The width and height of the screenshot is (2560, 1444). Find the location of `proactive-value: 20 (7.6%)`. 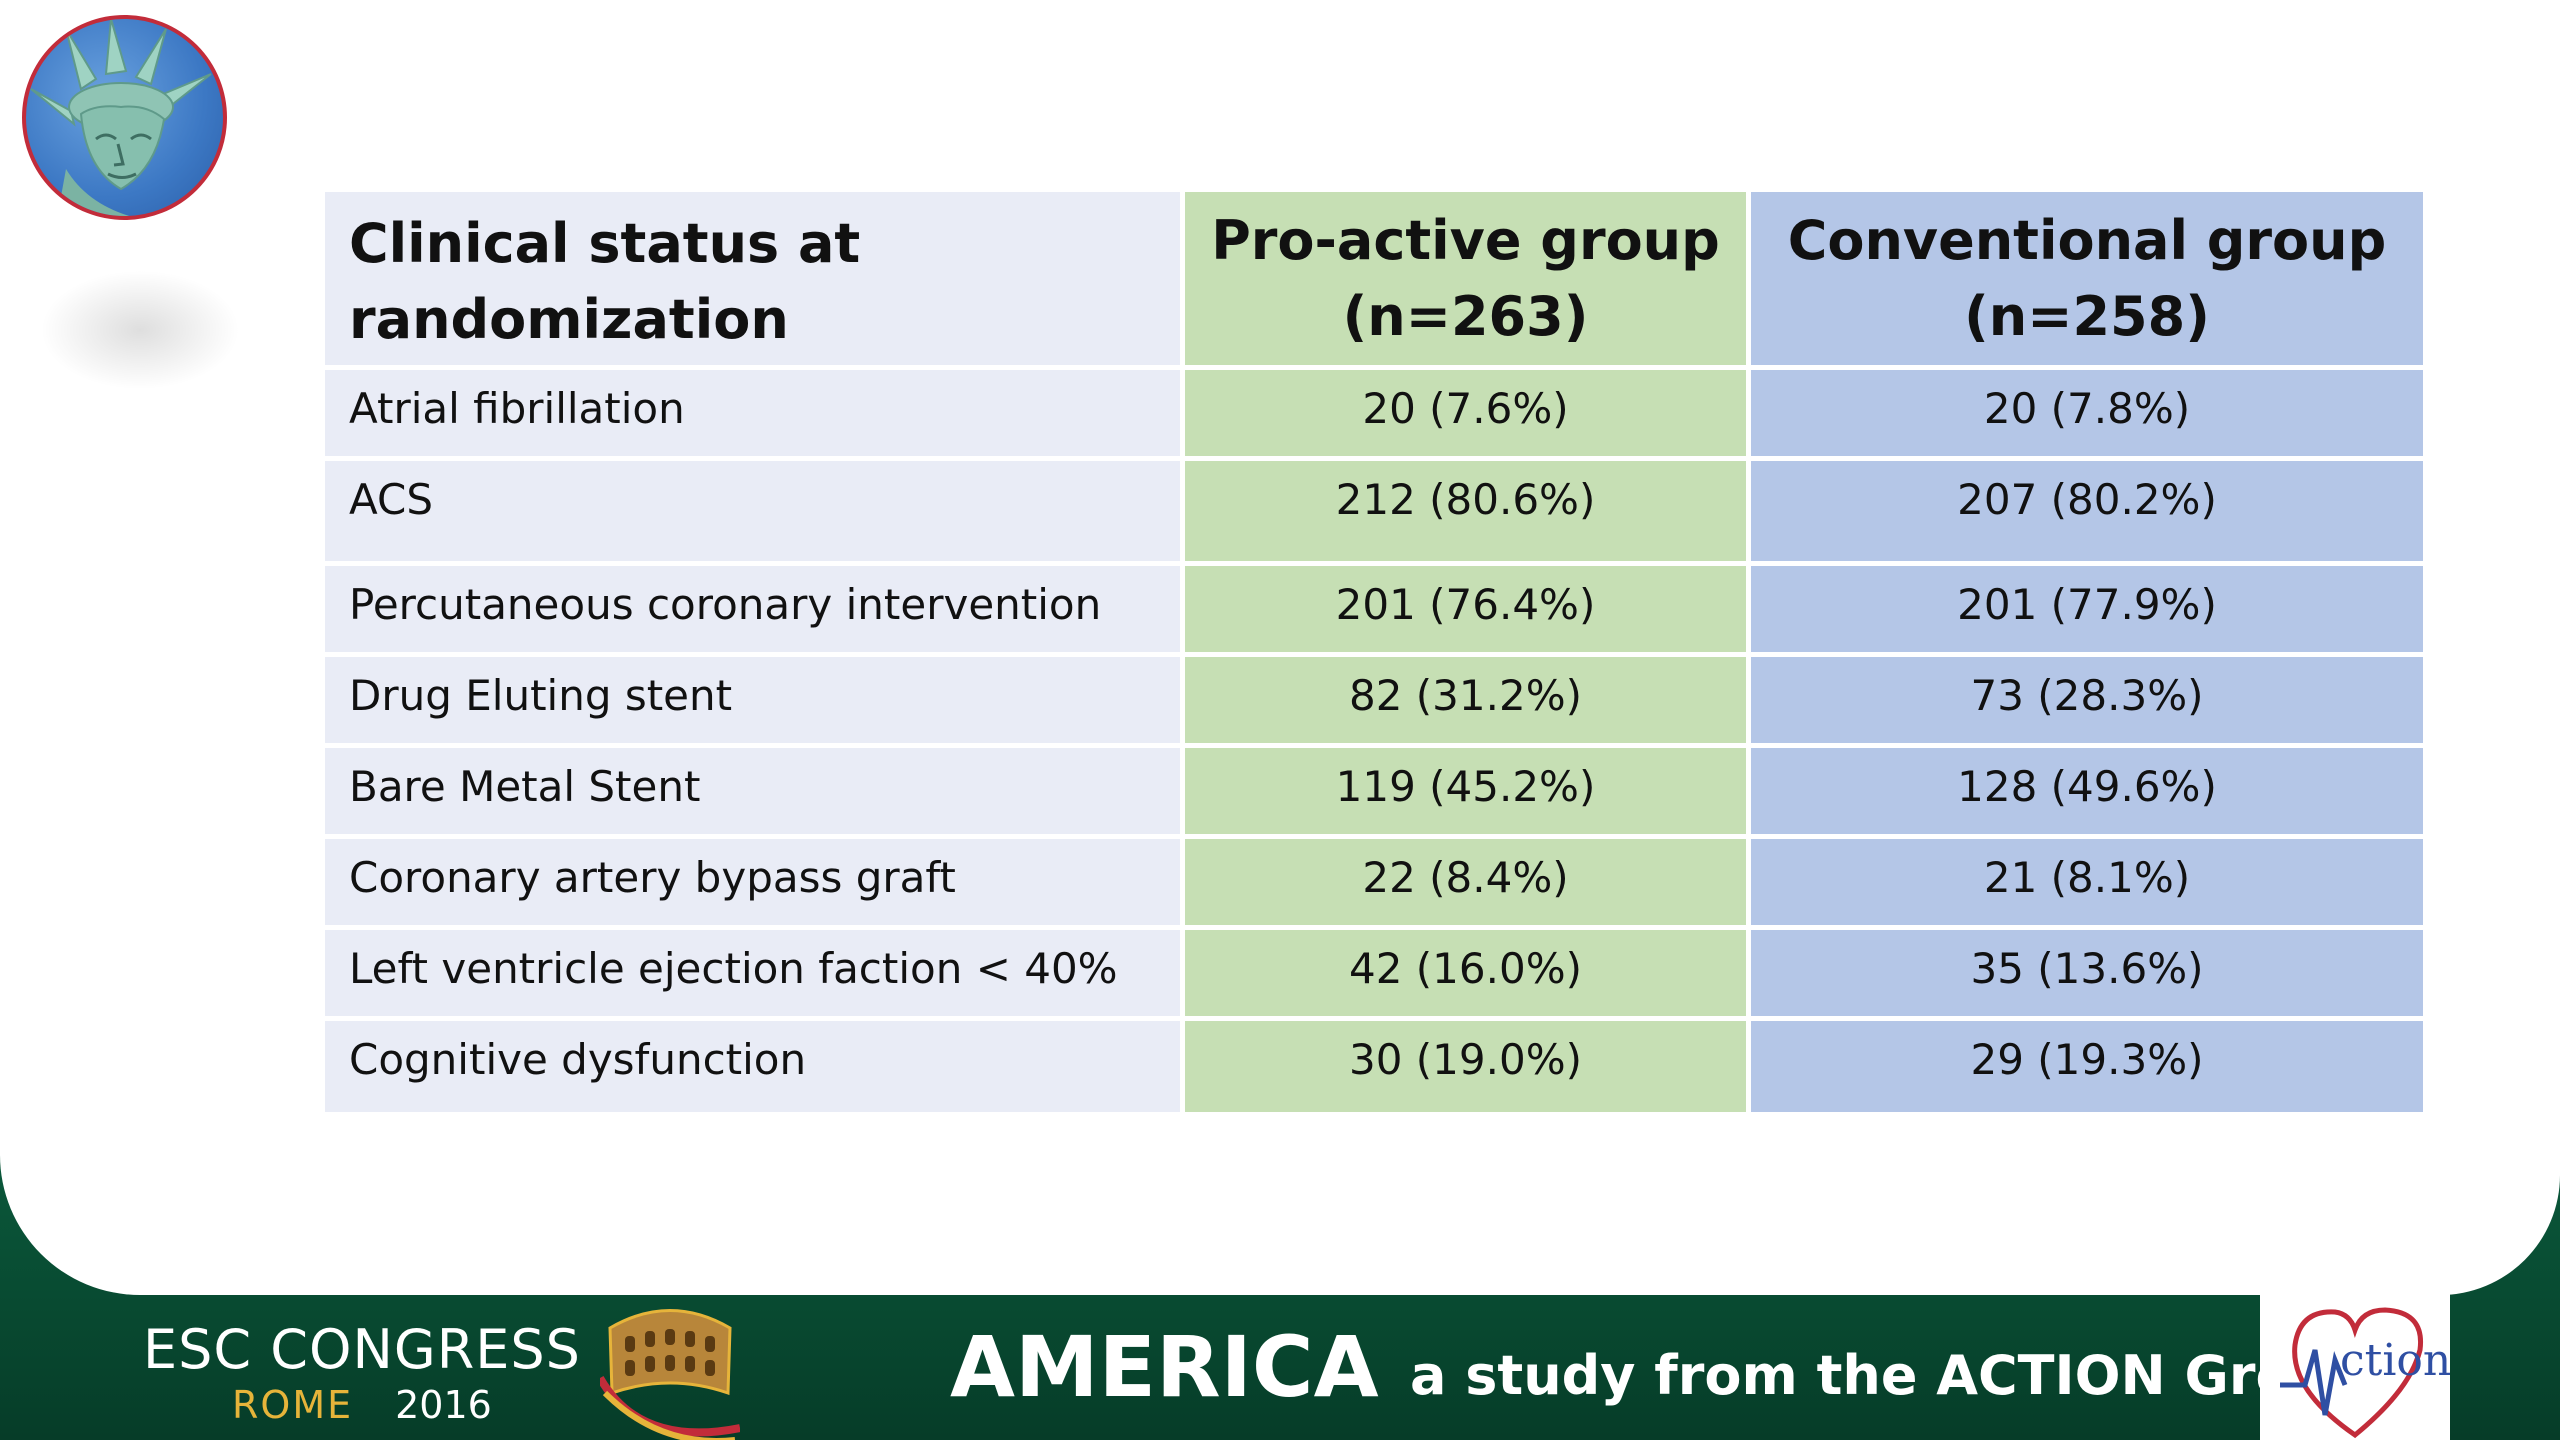

proactive-value: 20 (7.6%) is located at coordinates (1463, 415).